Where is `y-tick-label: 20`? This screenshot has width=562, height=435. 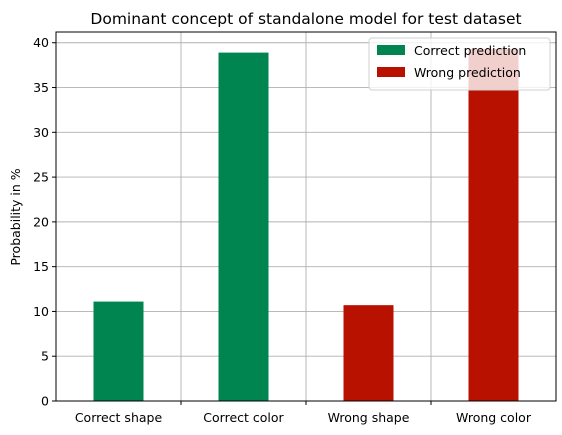
y-tick-label: 20 is located at coordinates (41, 221).